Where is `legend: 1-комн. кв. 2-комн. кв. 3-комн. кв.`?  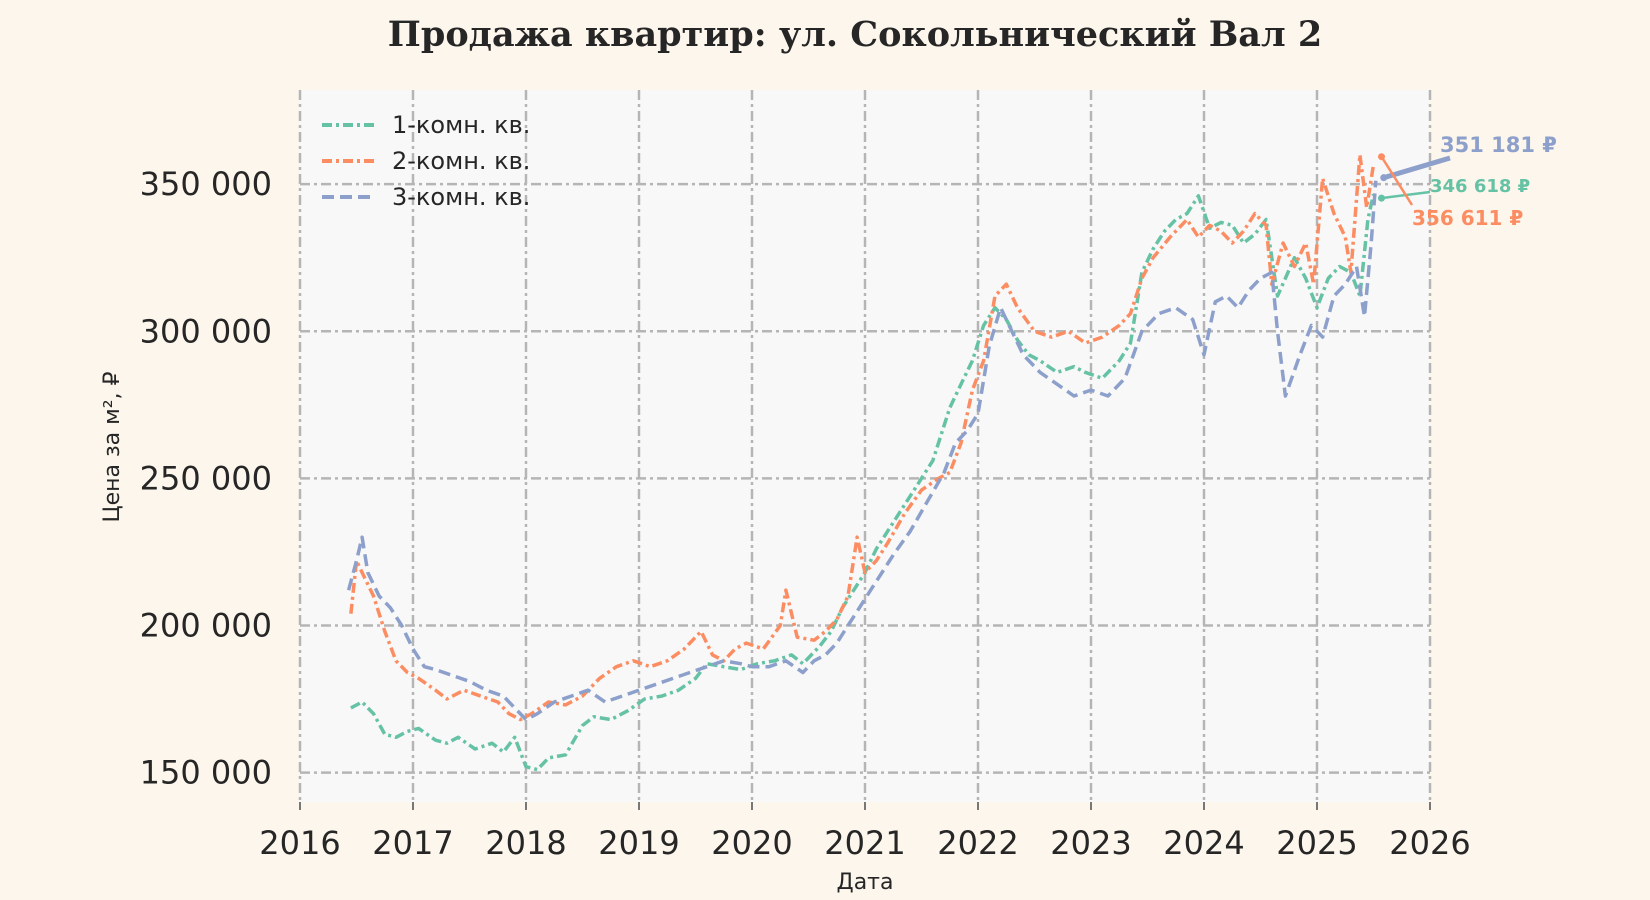 legend: 1-комн. кв. 2-комн. кв. 3-комн. кв. is located at coordinates (426, 161).